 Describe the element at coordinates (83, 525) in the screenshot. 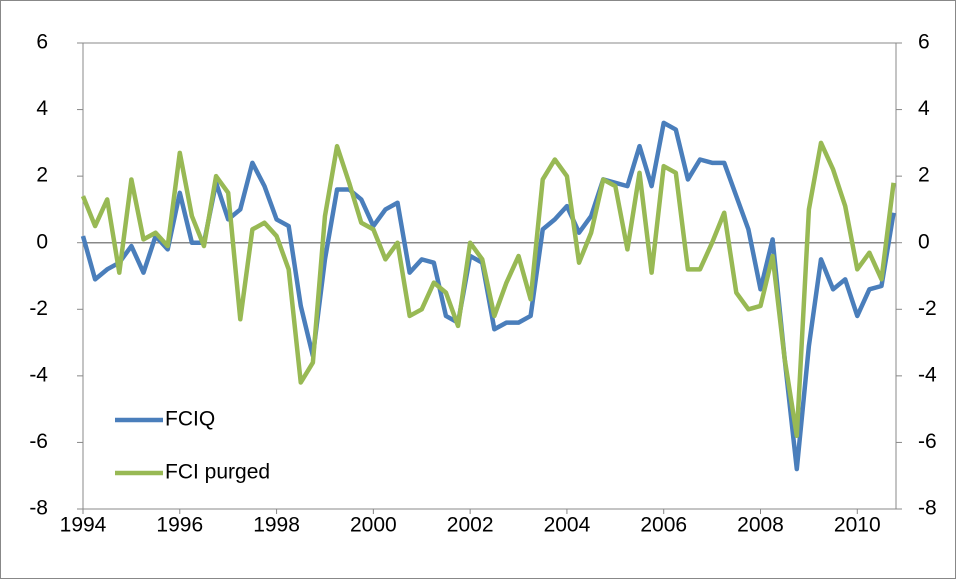

I see `x-tick-label: 1994` at that location.